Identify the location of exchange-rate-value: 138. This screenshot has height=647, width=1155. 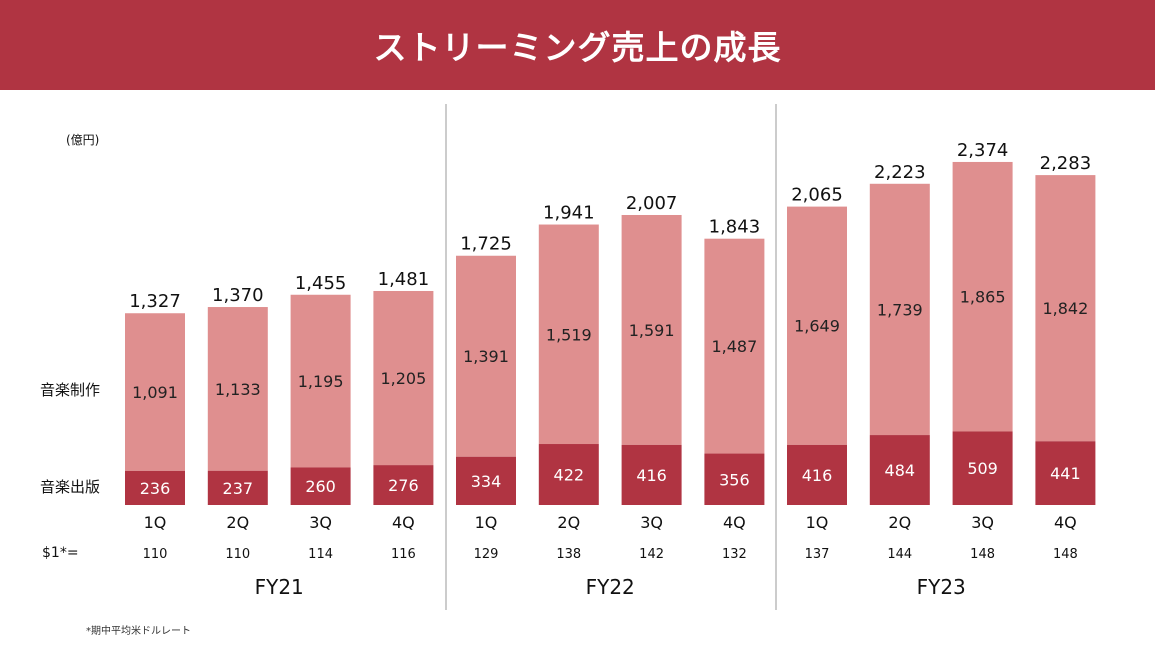
(568, 554).